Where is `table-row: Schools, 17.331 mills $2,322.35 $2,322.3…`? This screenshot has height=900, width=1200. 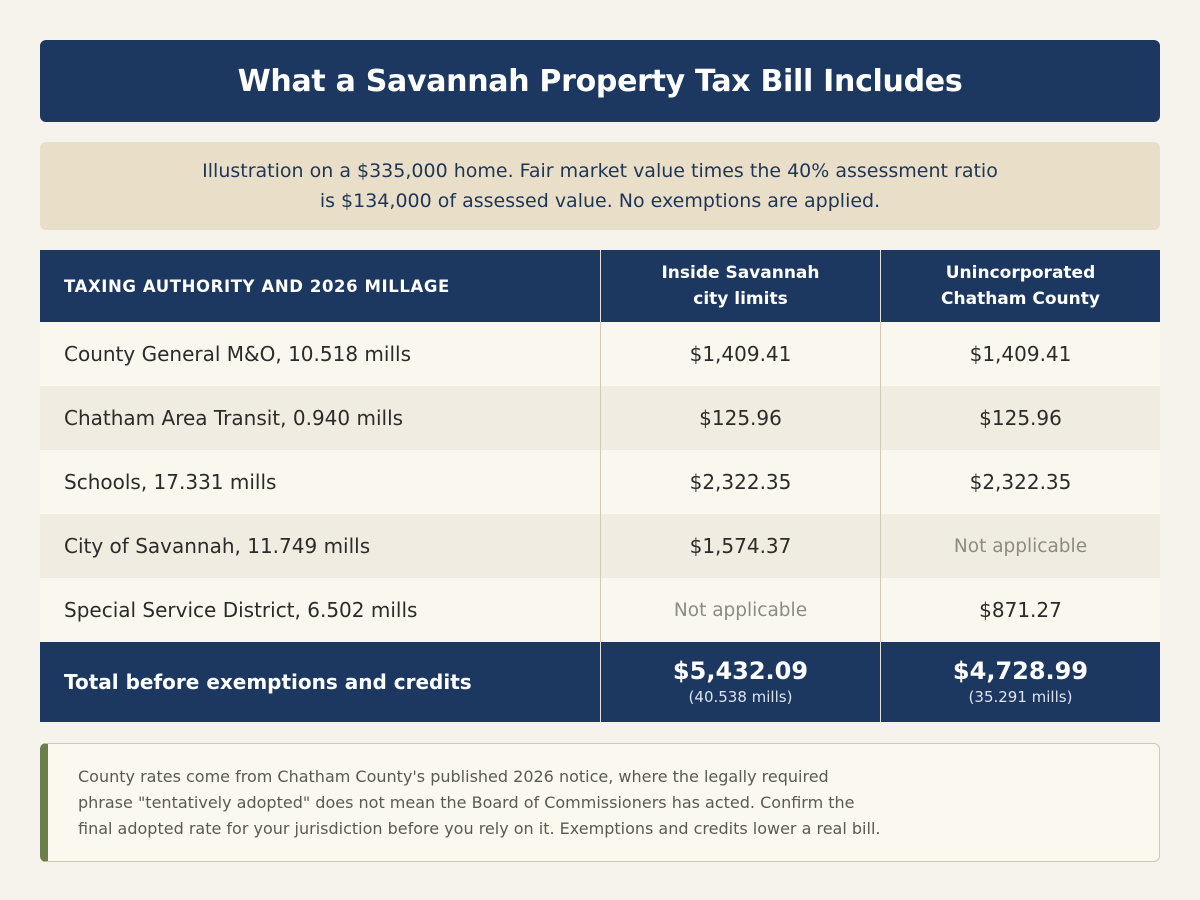 table-row: Schools, 17.331 mills $2,322.35 $2,322.3… is located at coordinates (600, 482).